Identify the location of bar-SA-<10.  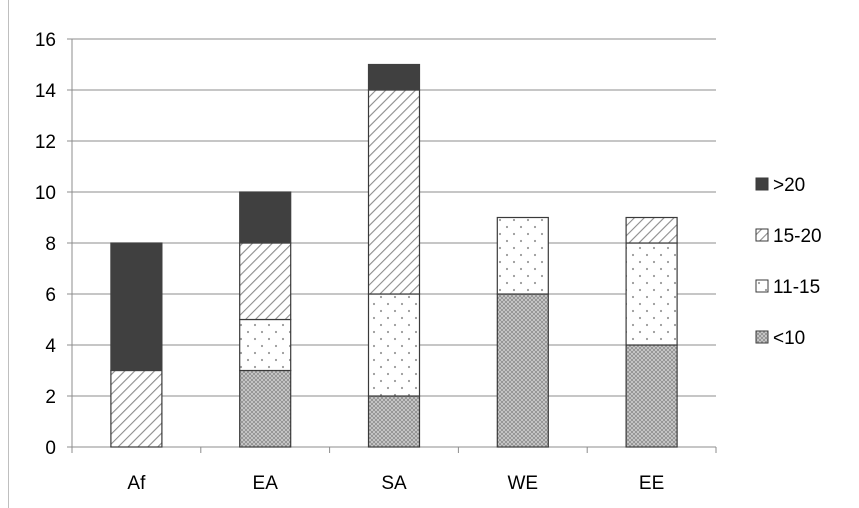
(394, 421).